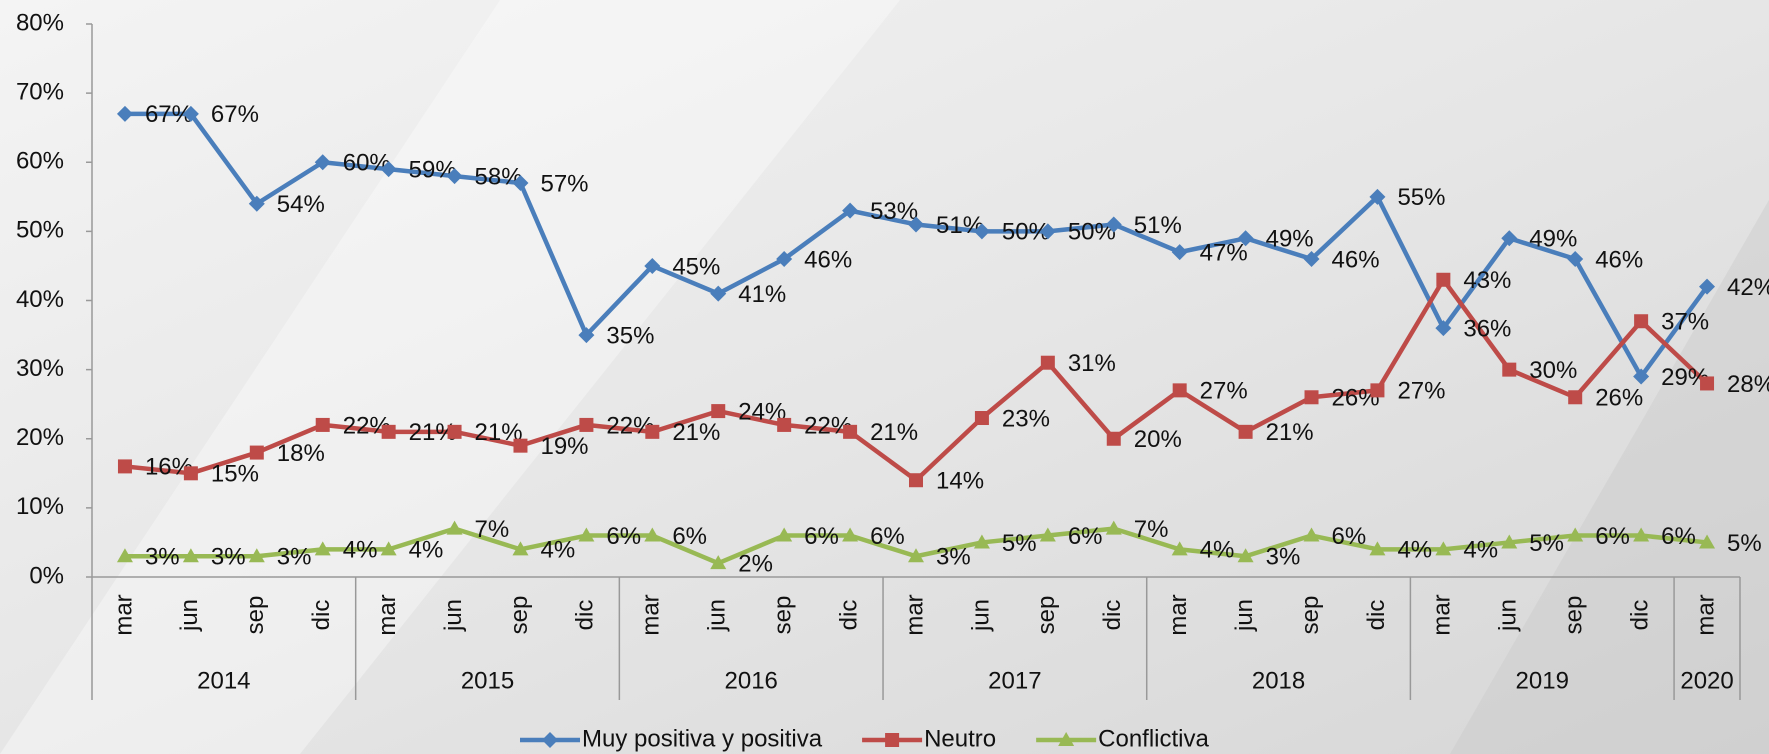 This screenshot has height=754, width=1769. I want to click on y-tick-label: 10%, so click(40, 506).